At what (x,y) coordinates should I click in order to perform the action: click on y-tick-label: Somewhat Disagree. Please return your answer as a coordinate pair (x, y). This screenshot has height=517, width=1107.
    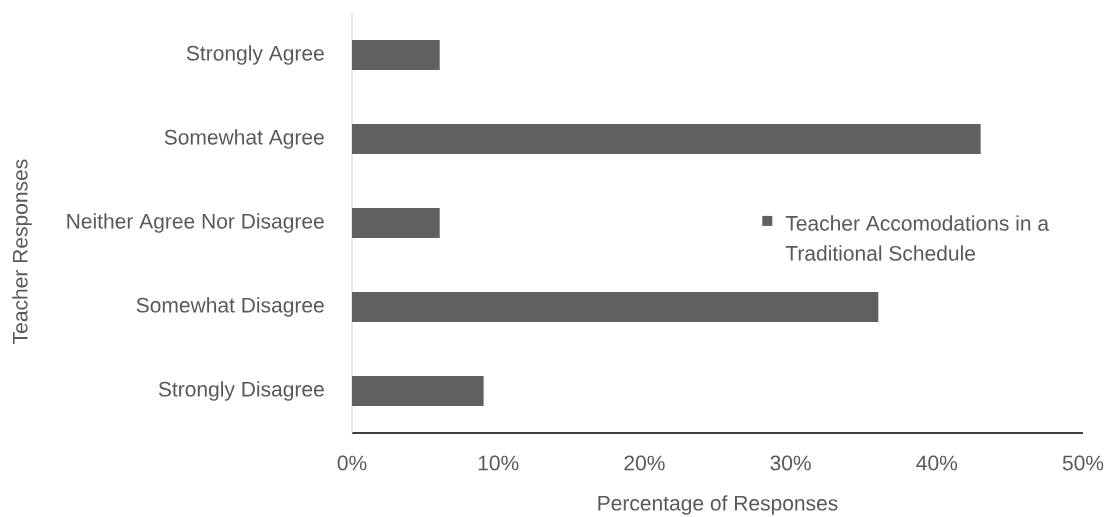
    Looking at the image, I should click on (230, 307).